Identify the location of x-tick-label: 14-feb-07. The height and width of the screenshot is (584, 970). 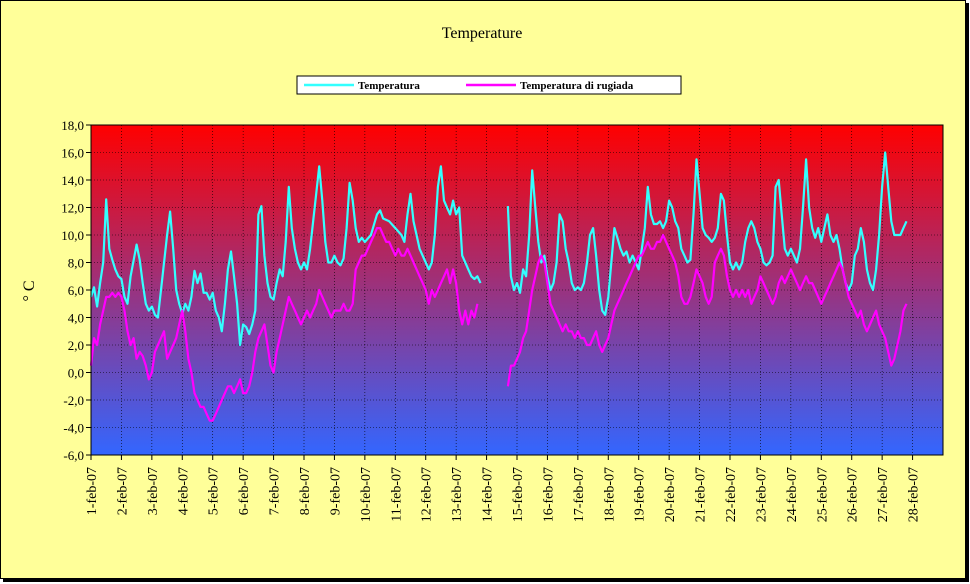
(488, 494).